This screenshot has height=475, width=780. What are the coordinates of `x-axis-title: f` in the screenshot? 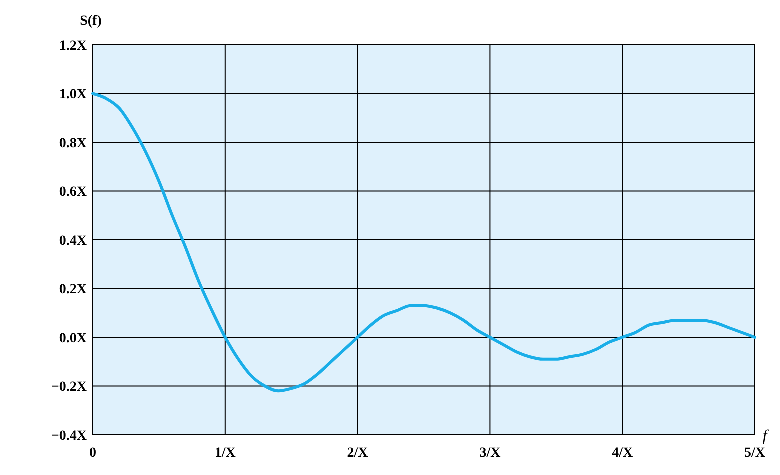 It's located at (766, 436).